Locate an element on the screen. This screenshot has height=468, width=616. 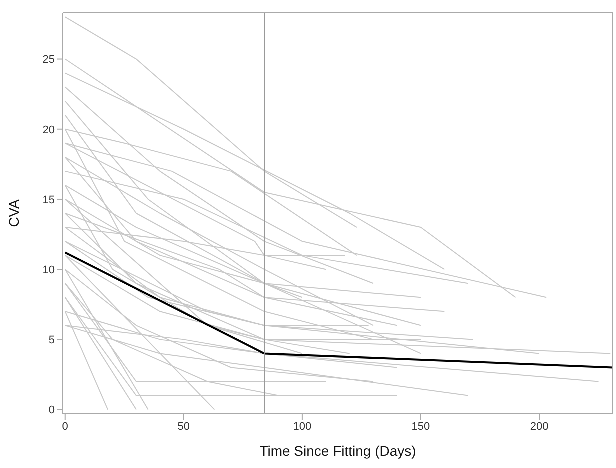
x-tick-label: 200 is located at coordinates (539, 426).